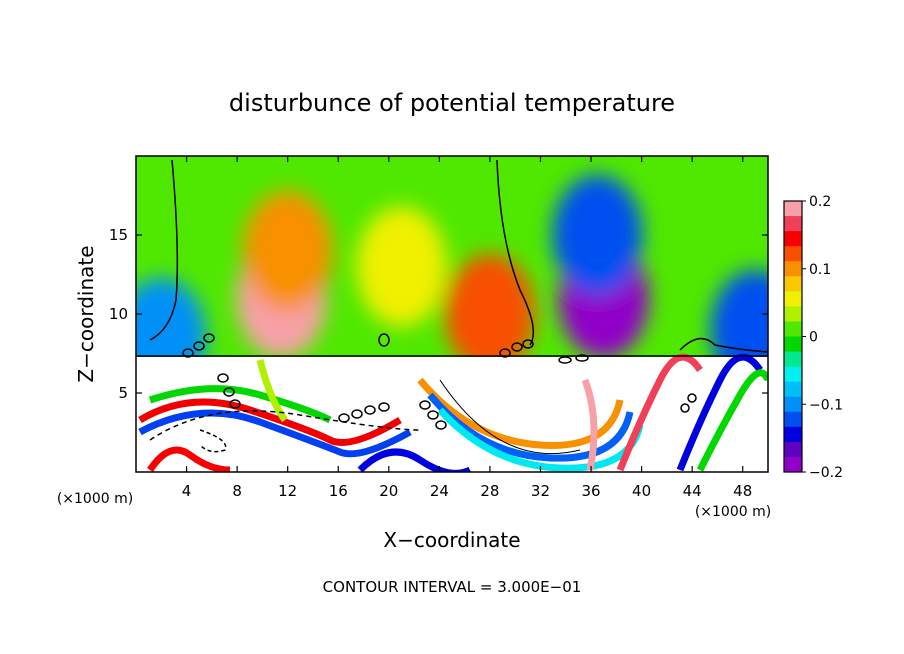  Describe the element at coordinates (452, 587) in the screenshot. I see `contour-interval-note: CONTOUR INTERVAL = 3.000E−01` at that location.